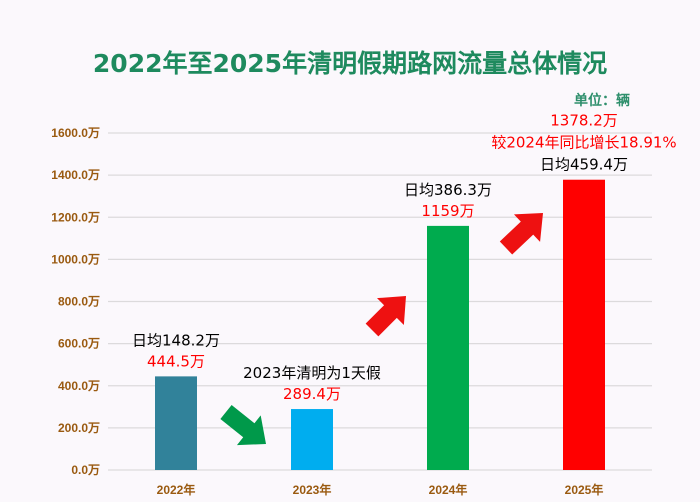  Describe the element at coordinates (584, 121) in the screenshot. I see `data-label: 1378.2万` at that location.